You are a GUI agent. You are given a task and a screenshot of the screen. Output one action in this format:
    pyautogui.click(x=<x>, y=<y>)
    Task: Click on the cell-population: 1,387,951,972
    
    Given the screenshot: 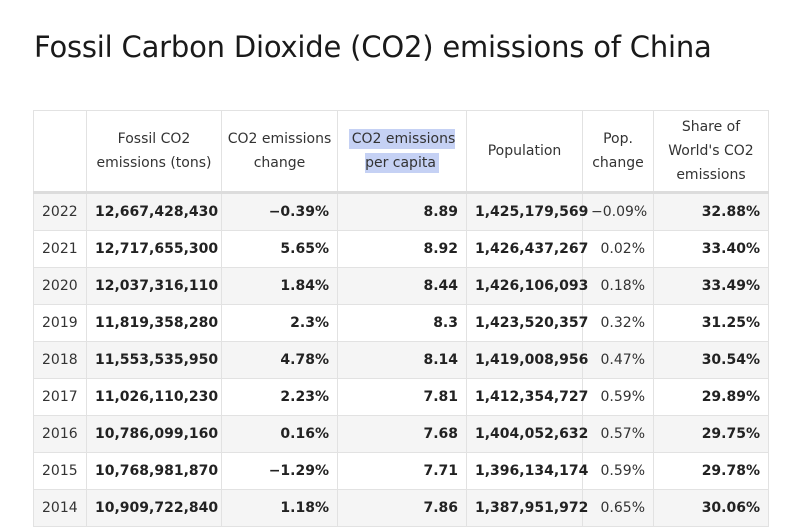 What is the action you would take?
    pyautogui.click(x=527, y=508)
    